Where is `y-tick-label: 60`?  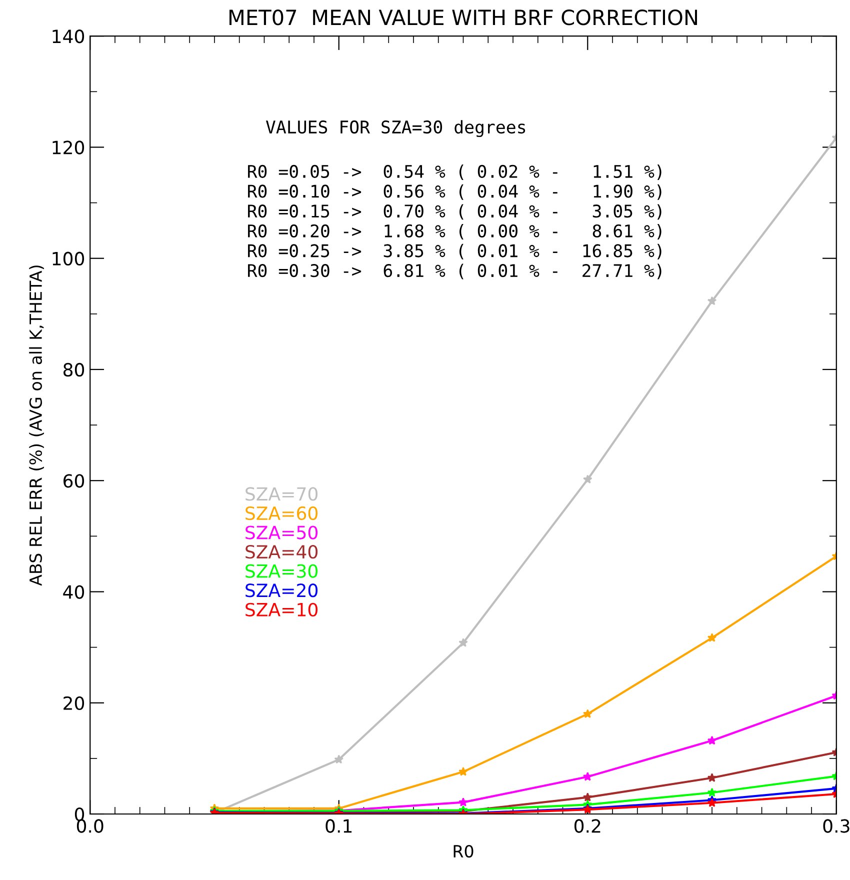 y-tick-label: 60 is located at coordinates (74, 481).